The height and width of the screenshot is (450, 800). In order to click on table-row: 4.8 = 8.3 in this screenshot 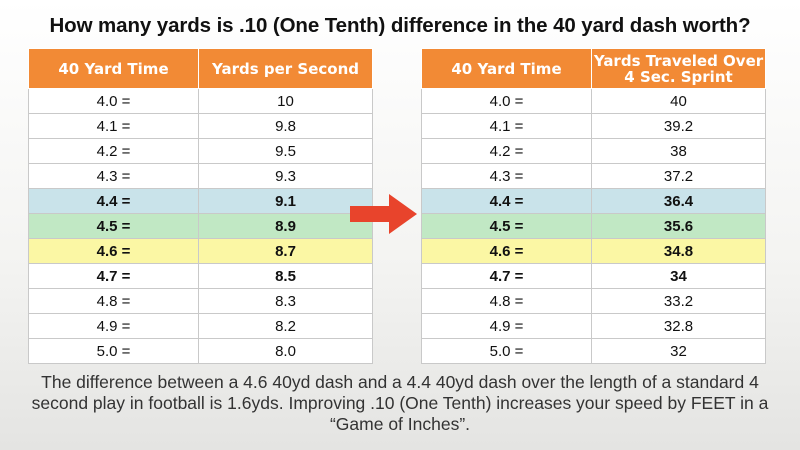, I will do `click(200, 301)`.